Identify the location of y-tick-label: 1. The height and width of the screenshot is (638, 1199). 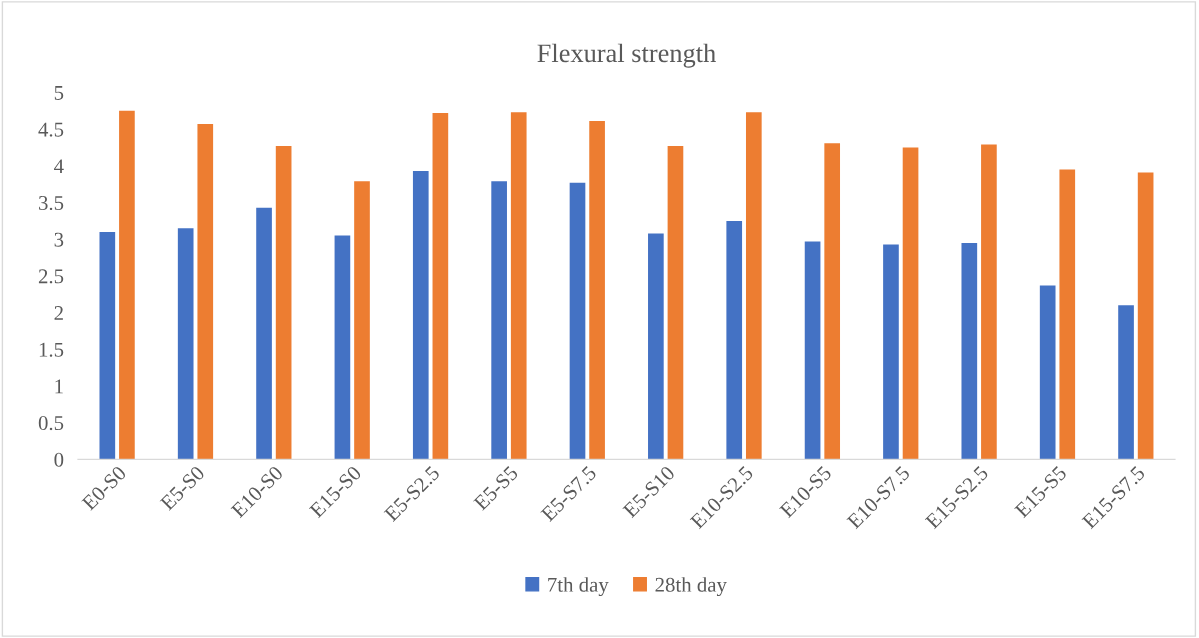
(59, 386).